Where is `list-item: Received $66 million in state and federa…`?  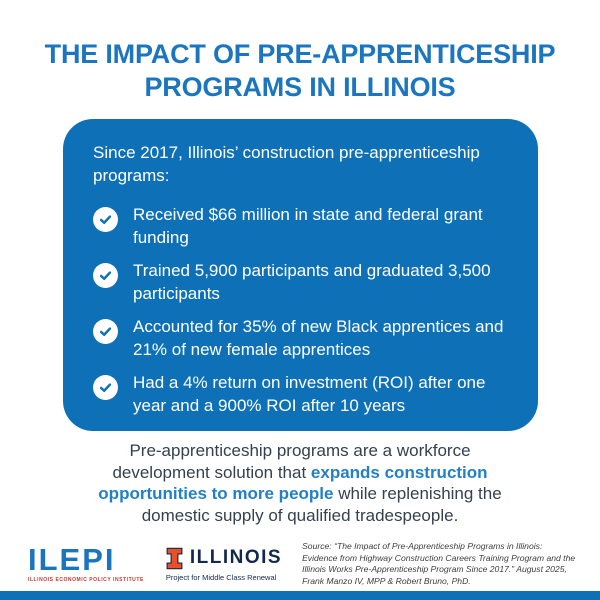
list-item: Received $66 million in state and federa… is located at coordinates (302, 226).